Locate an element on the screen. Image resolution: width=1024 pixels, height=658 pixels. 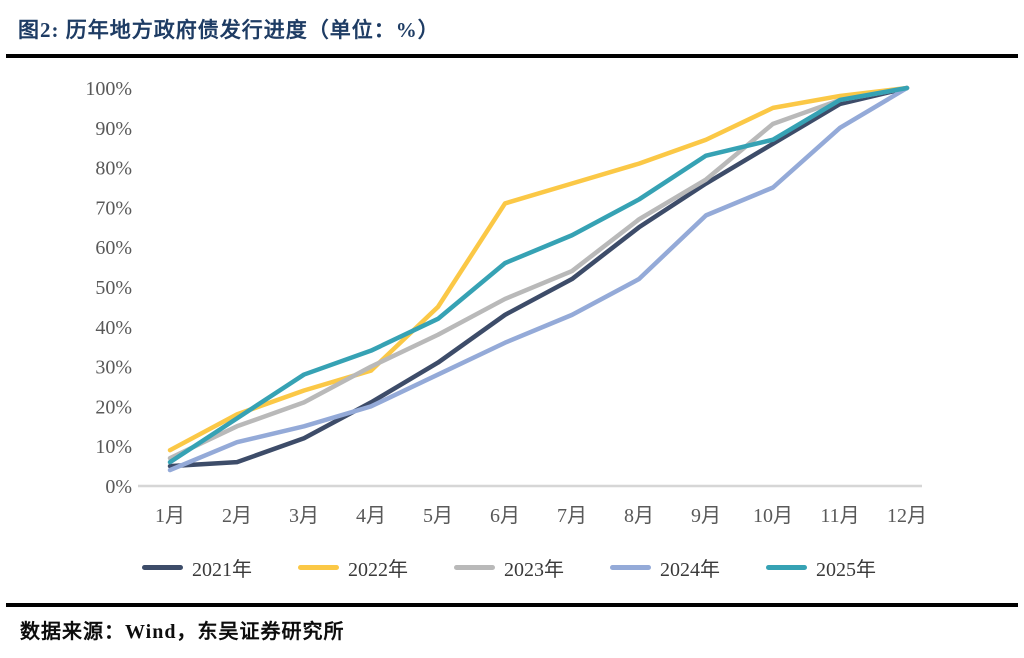
legend-label: 2021年 is located at coordinates (222, 570).